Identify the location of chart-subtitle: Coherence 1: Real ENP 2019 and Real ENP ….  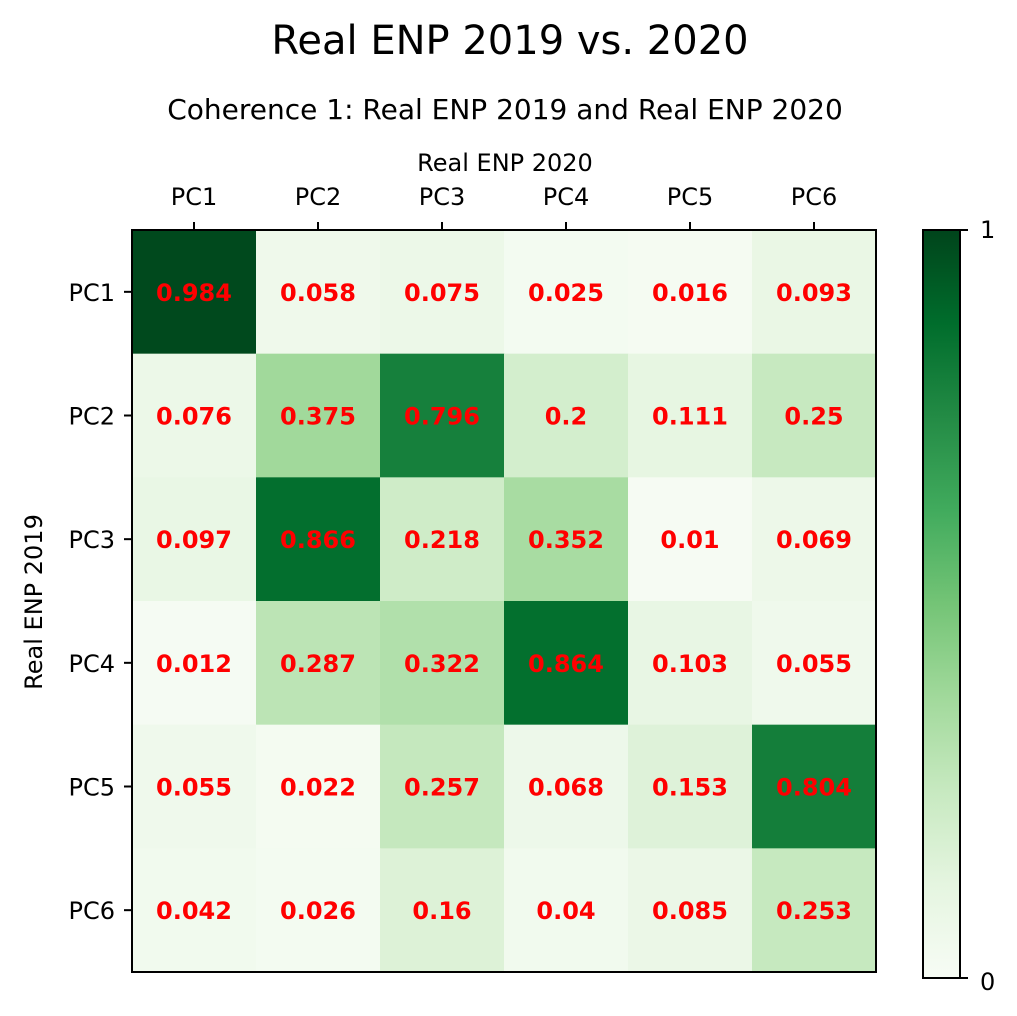
(505, 109).